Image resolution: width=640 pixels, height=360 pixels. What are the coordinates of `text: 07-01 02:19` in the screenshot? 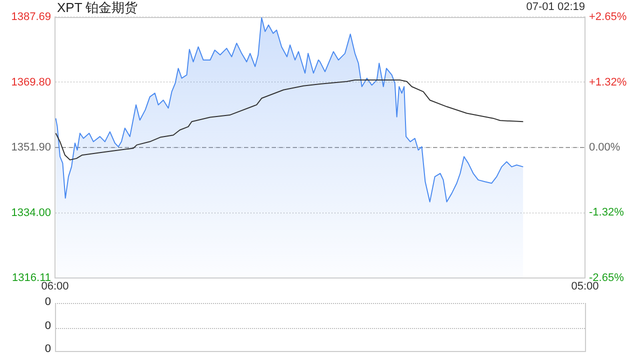 It's located at (555, 7).